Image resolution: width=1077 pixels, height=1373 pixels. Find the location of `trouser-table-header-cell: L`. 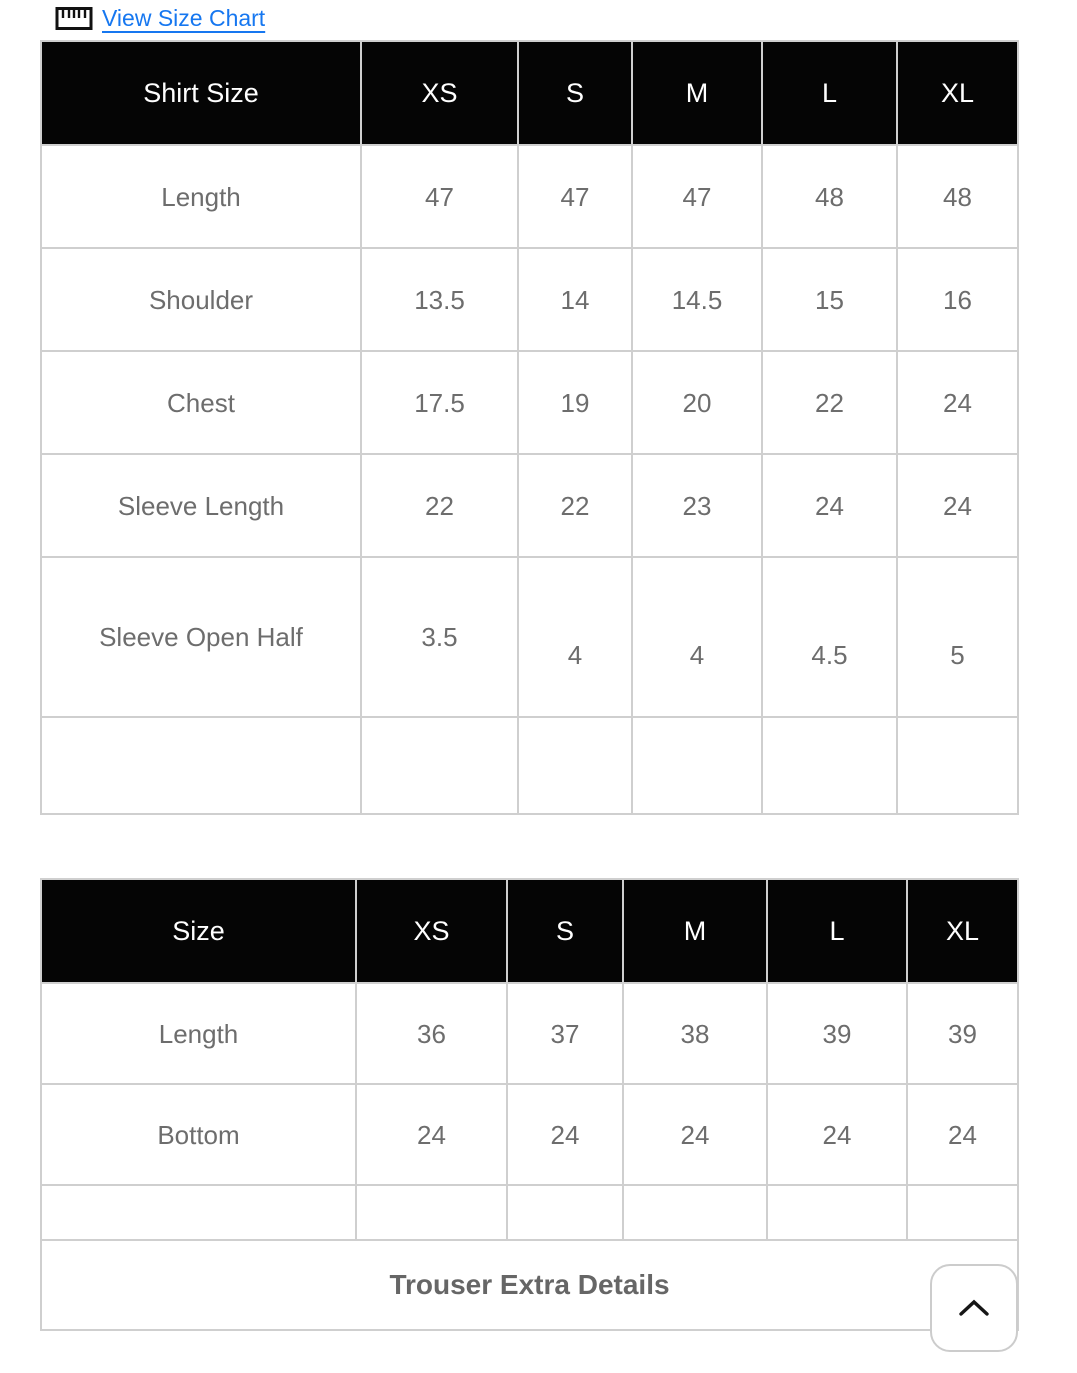

trouser-table-header-cell: L is located at coordinates (837, 931).